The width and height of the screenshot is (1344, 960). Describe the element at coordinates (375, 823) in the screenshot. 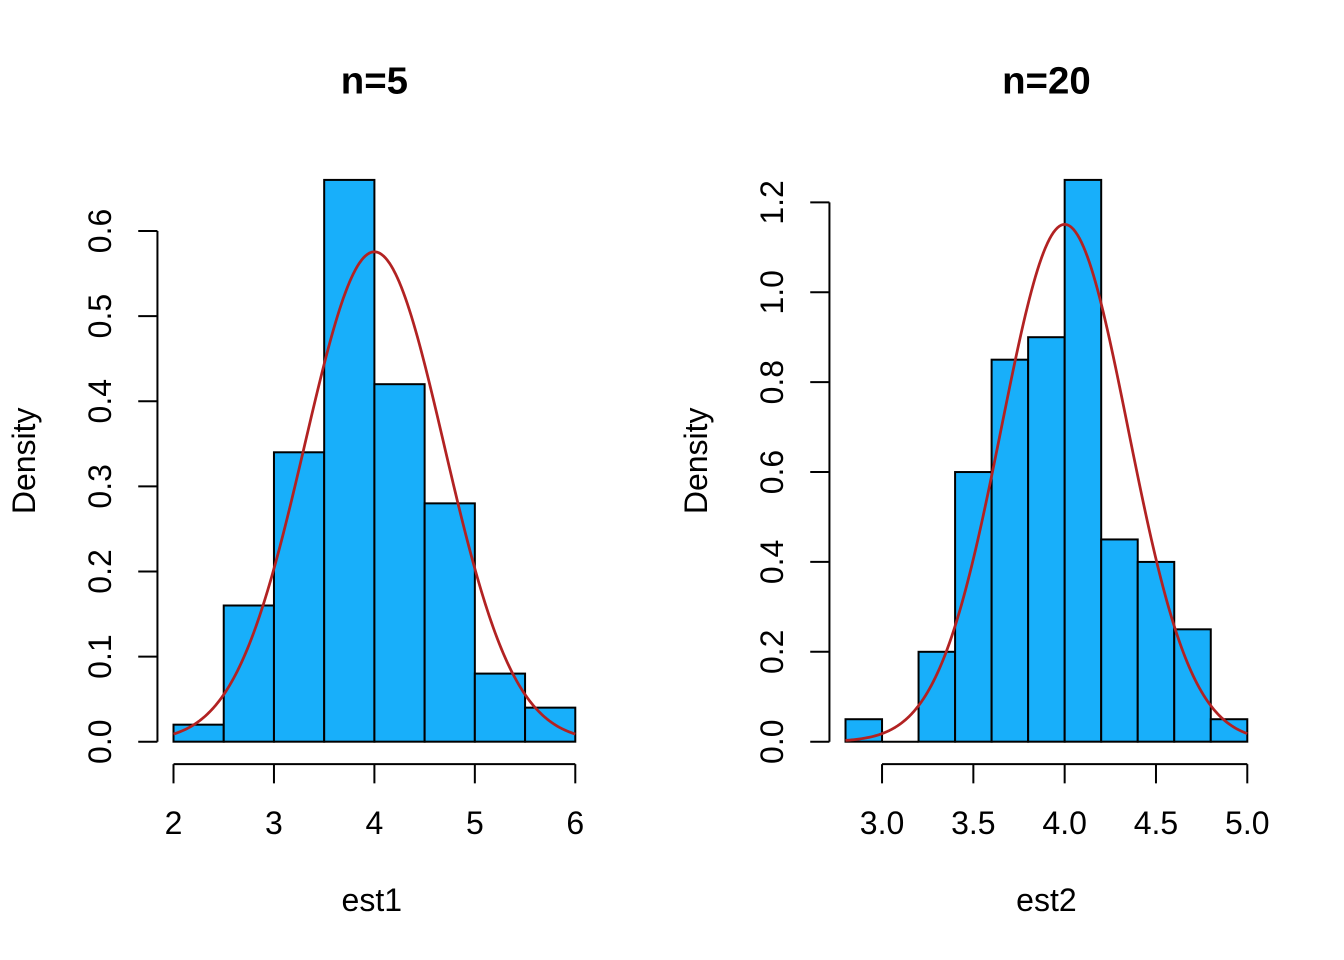

I see `svg-text: 4` at that location.